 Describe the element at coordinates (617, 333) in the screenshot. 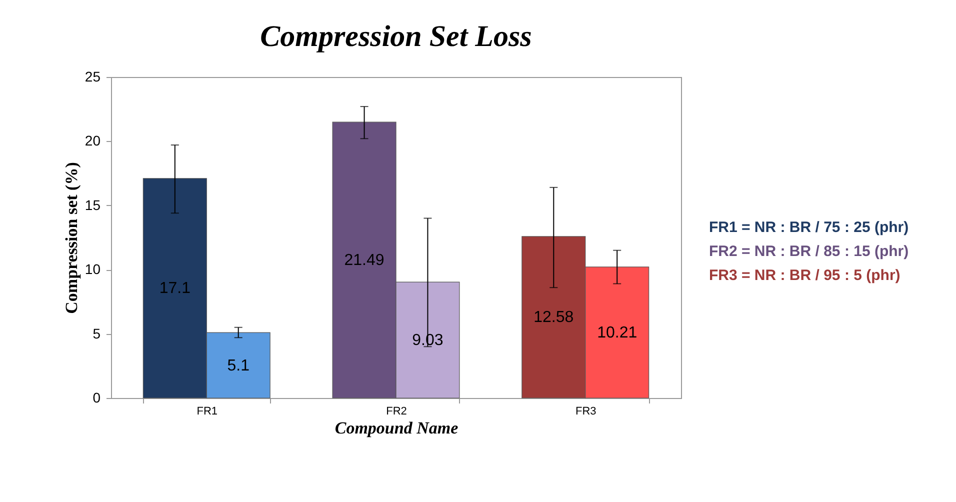

I see `data-label: 10.21` at that location.